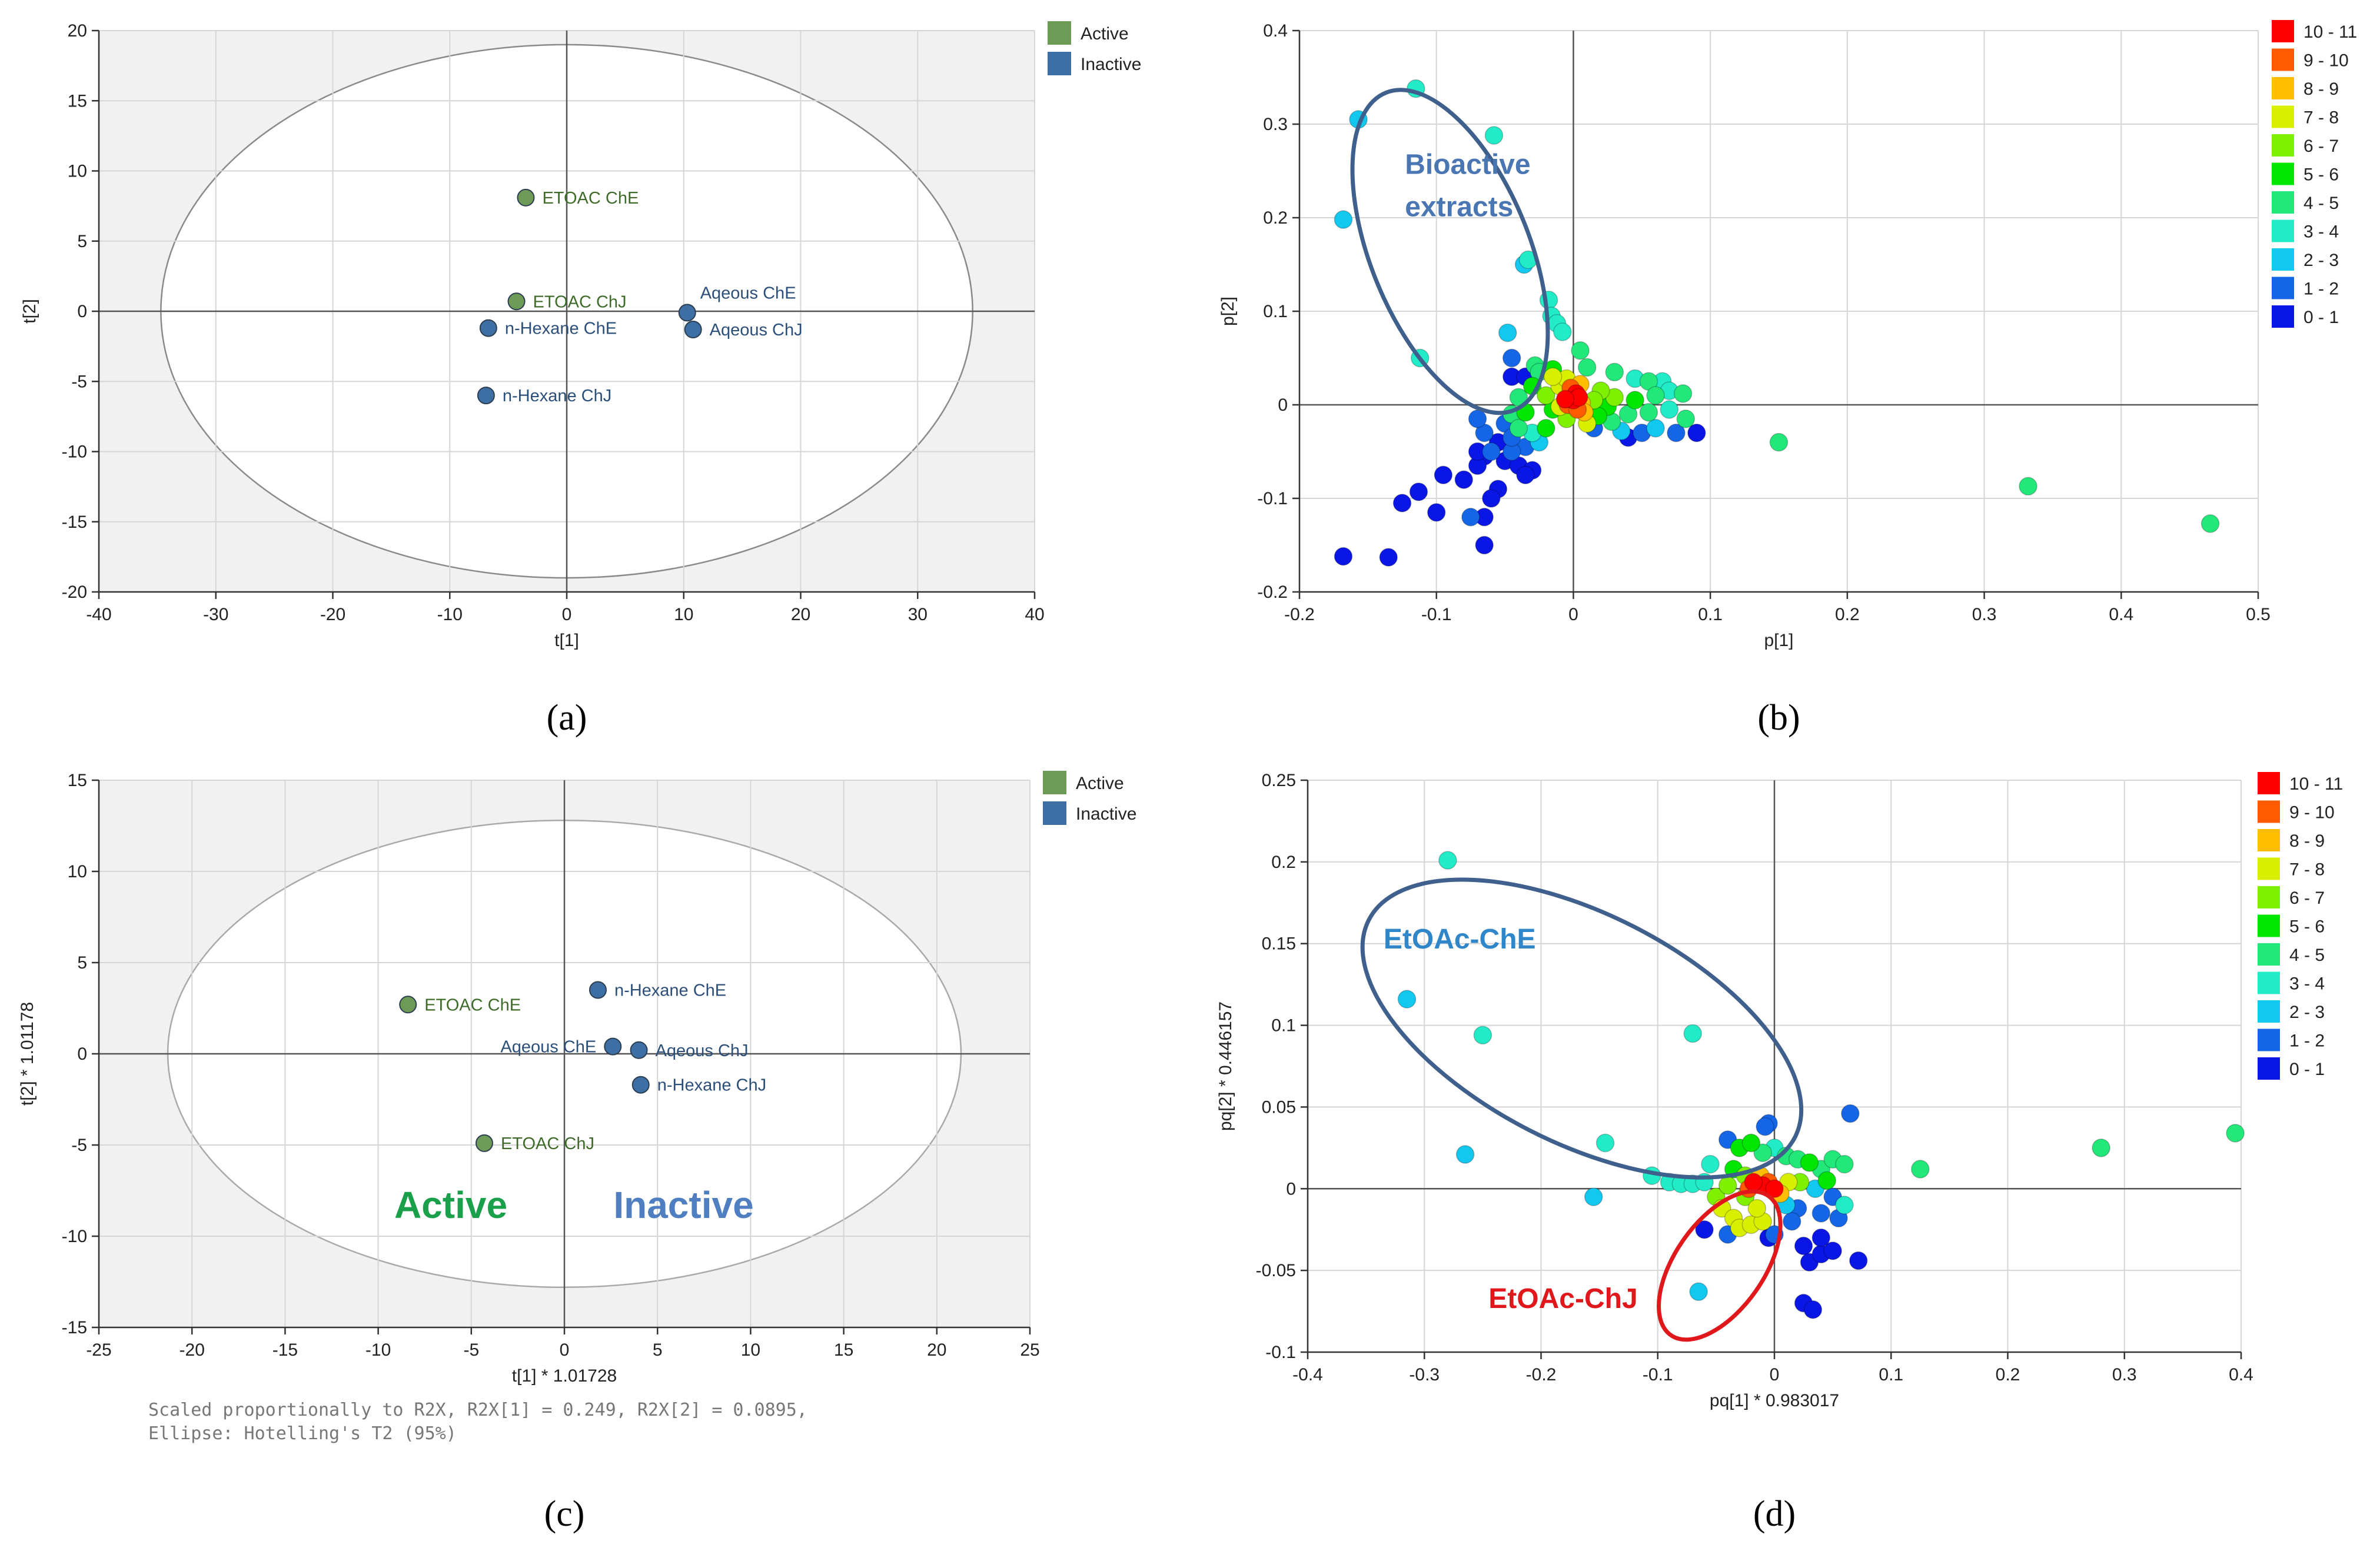 The width and height of the screenshot is (2380, 1551). I want to click on x-tick-label: -5, so click(471, 1350).